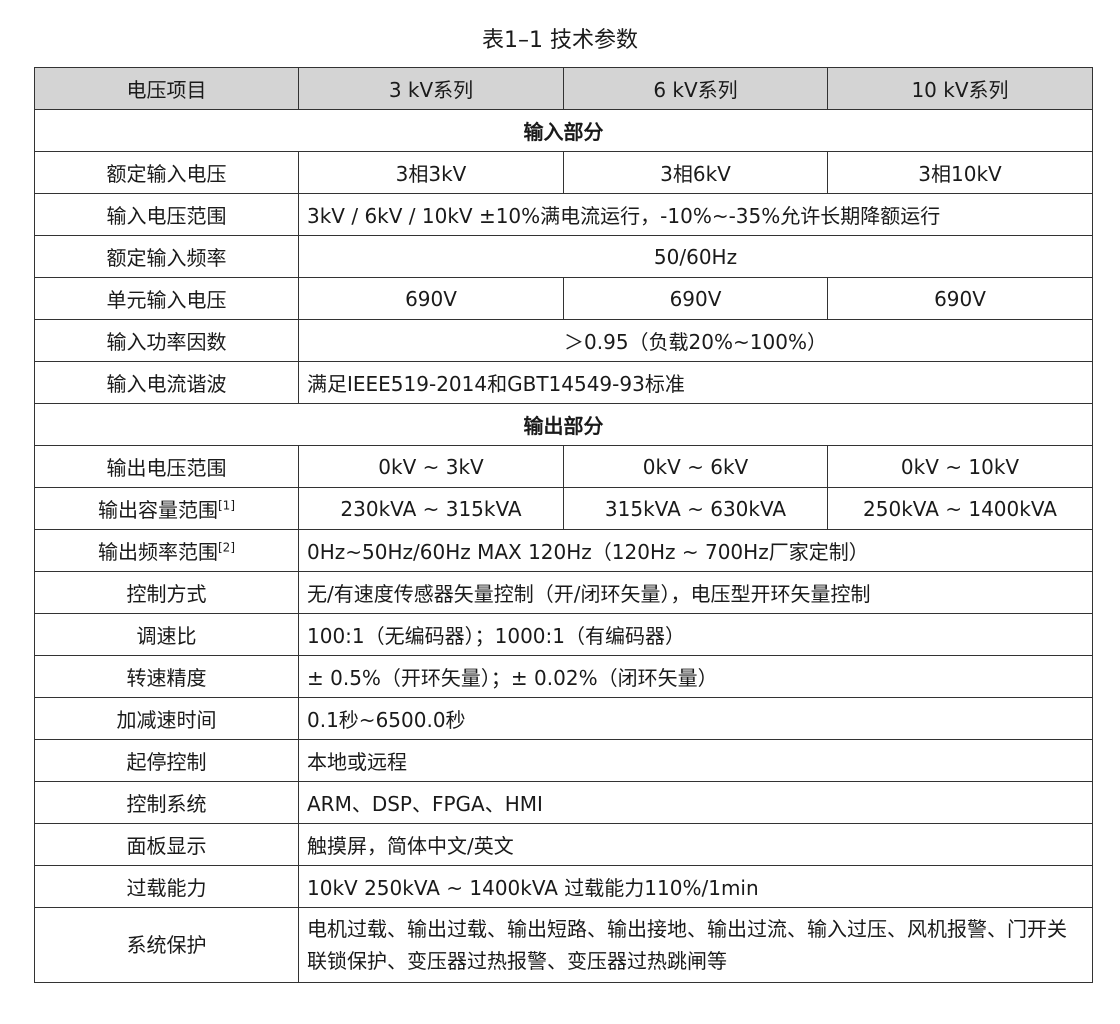  What do you see at coordinates (695, 382) in the screenshot?
I see `value-cell-merged: 满足IEEE519-2014和GBT14549-93标准` at bounding box center [695, 382].